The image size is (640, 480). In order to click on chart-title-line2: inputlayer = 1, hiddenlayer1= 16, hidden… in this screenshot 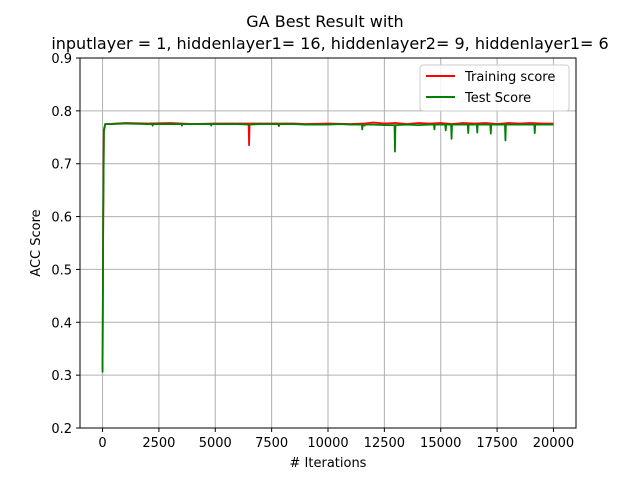, I will do `click(329, 43)`.